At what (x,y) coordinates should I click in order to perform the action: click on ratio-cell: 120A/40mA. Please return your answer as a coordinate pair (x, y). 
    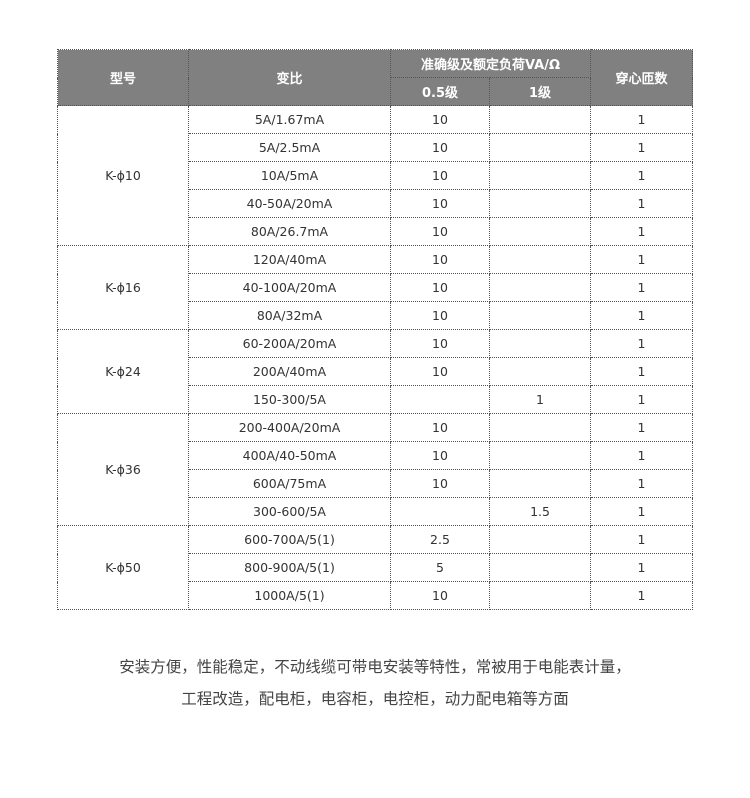
    Looking at the image, I should click on (289, 259).